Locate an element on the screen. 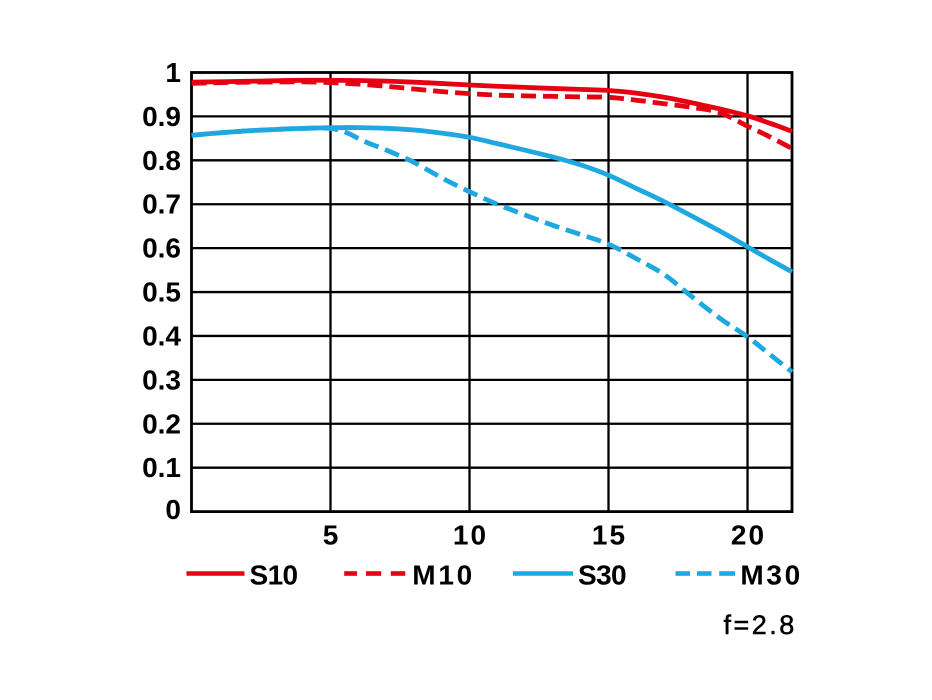  svg-text: 0.5 is located at coordinates (161, 292).